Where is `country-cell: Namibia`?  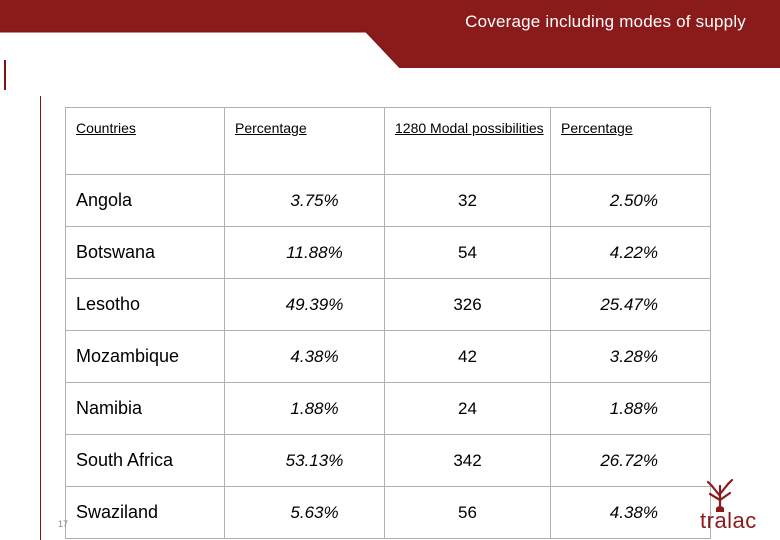
country-cell: Namibia is located at coordinates (145, 408).